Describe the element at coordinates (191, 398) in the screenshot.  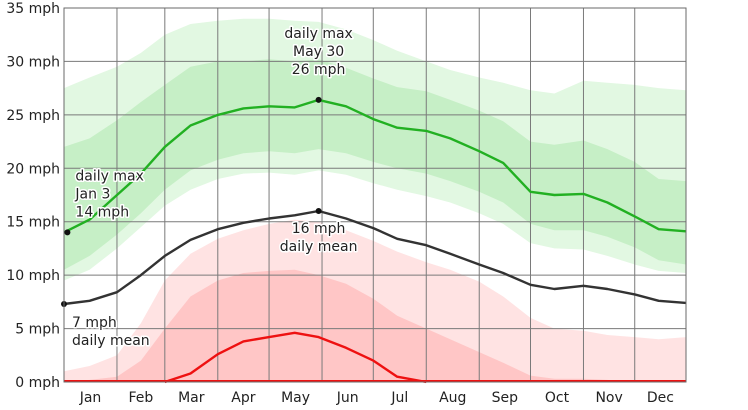
I see `month-label: Mar` at that location.